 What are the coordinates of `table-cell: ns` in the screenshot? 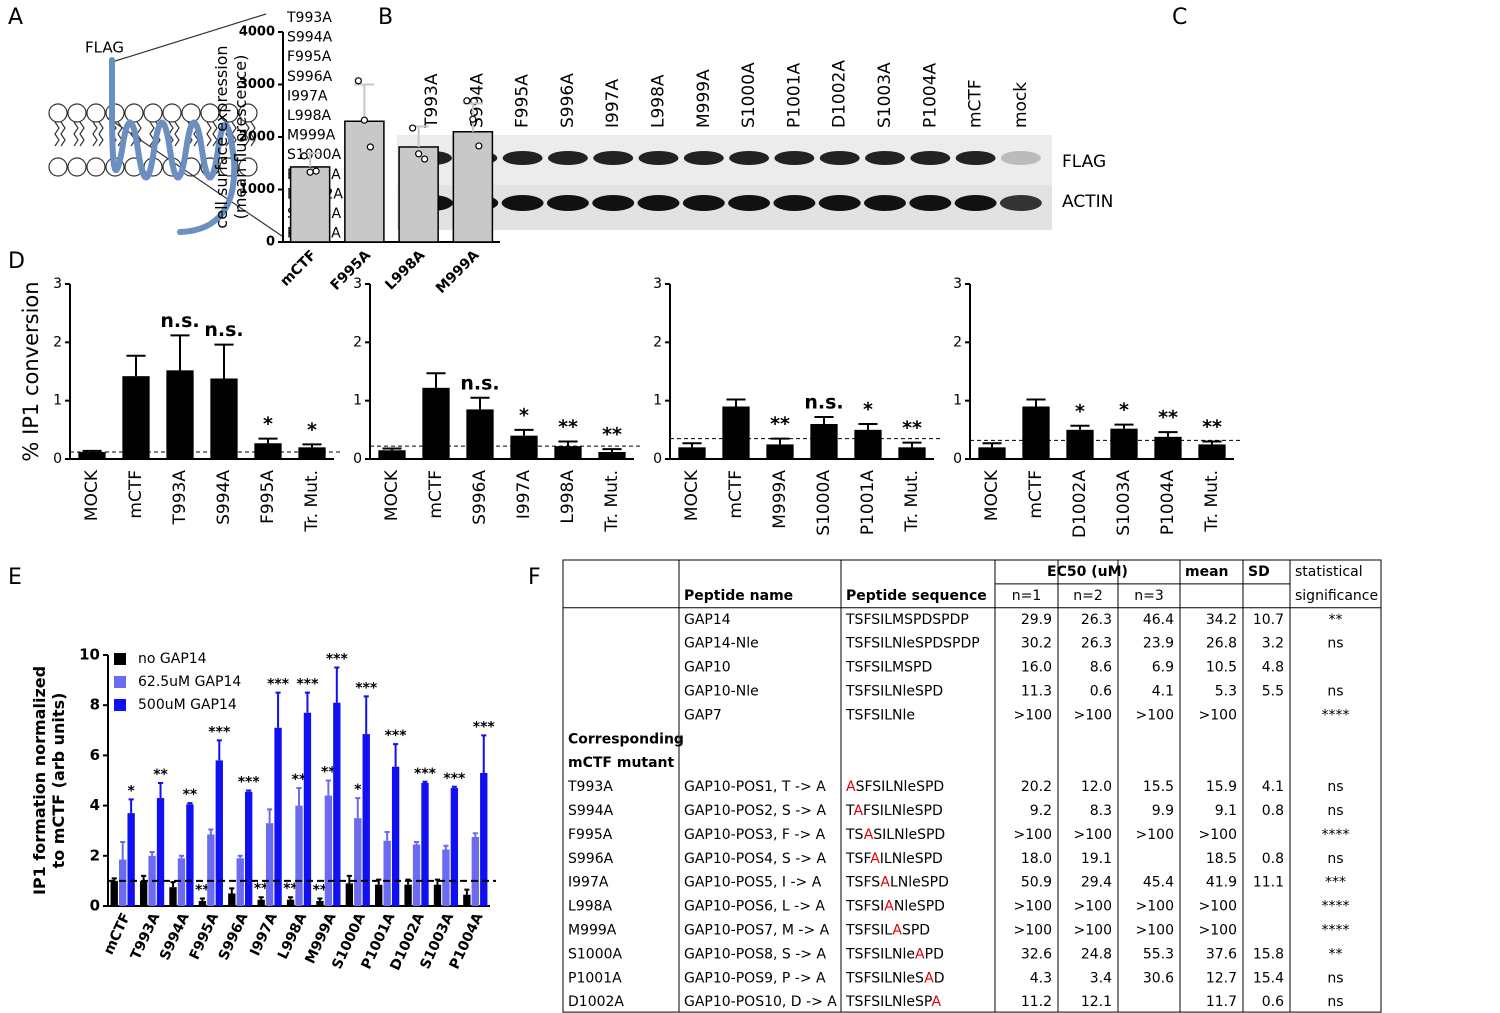 It's located at (1335, 811).